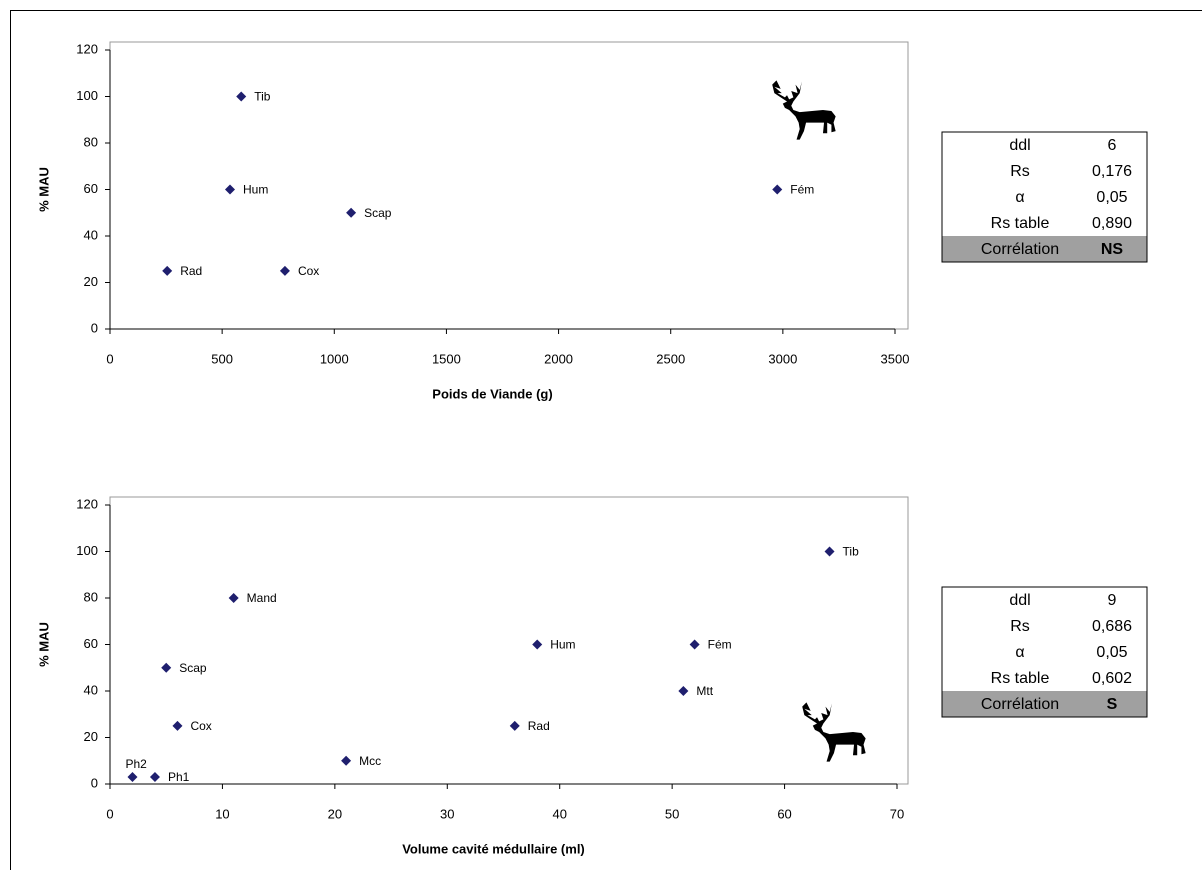 Image resolution: width=1202 pixels, height=875 pixels. I want to click on x-tick-label: 500, so click(222, 358).